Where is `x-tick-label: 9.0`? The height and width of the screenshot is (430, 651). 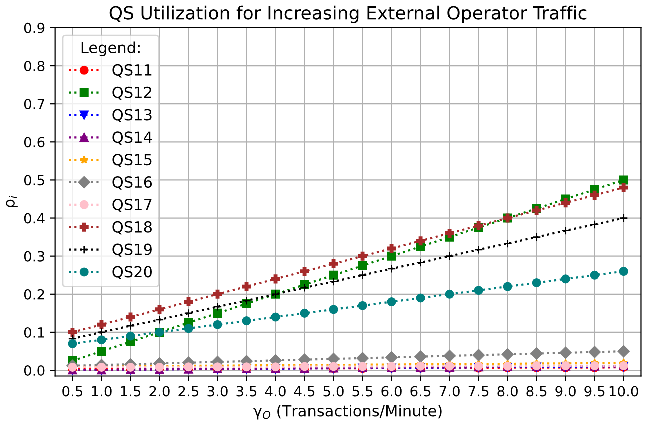 x-tick-label: 9.0 is located at coordinates (566, 391).